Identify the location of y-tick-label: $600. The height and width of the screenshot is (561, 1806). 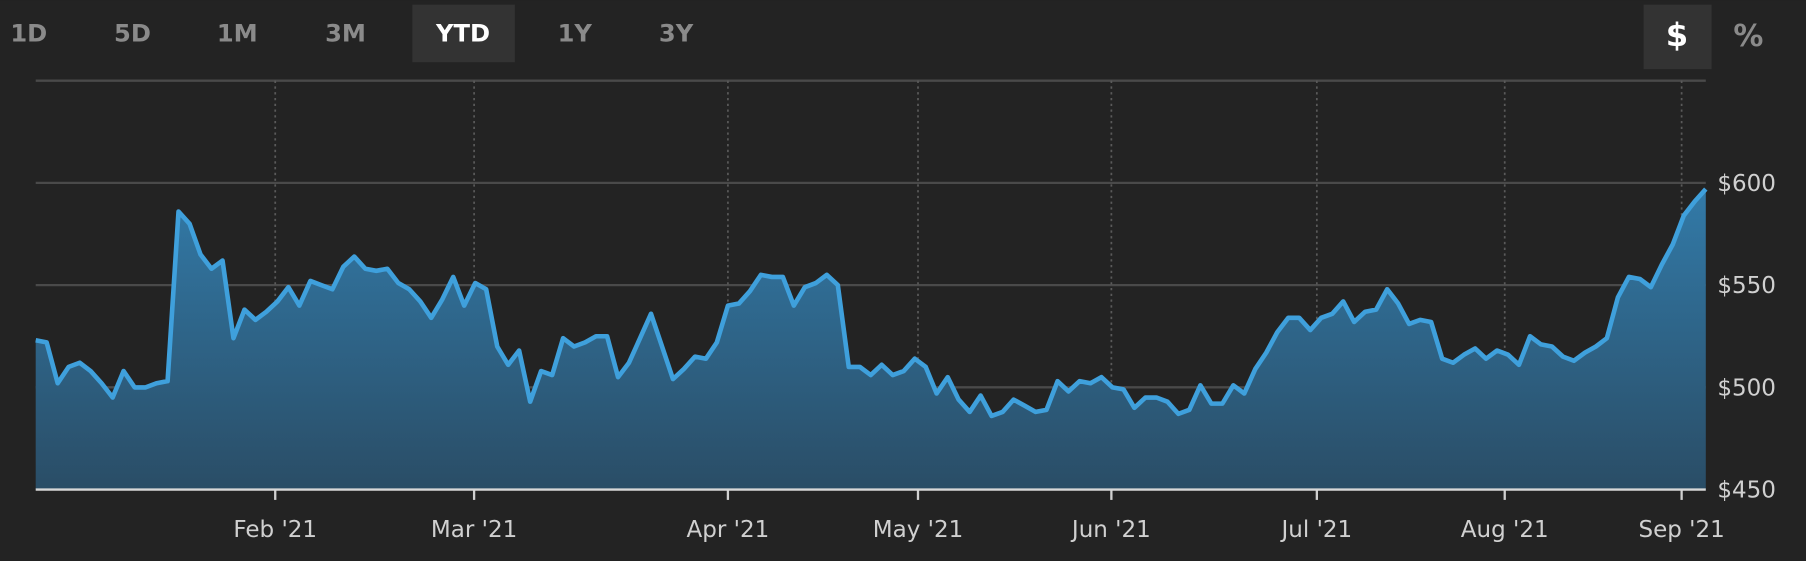
(1746, 184).